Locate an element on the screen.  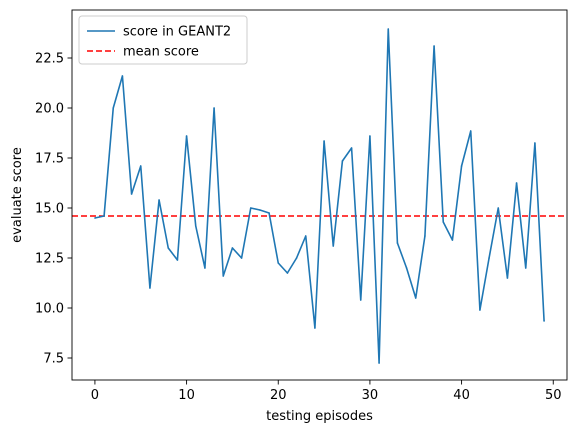
x-tick-label: 40 is located at coordinates (461, 395).